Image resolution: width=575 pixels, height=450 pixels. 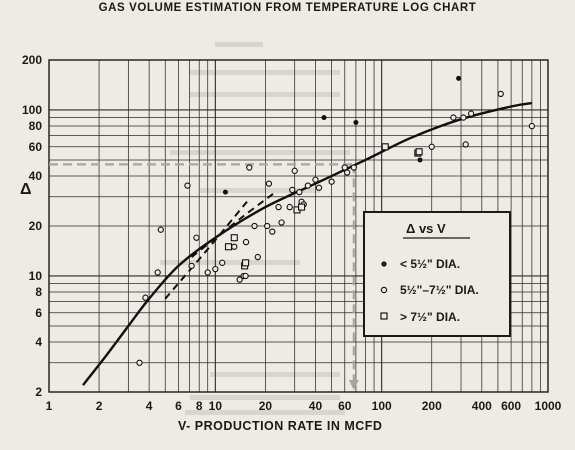 What do you see at coordinates (548, 406) in the screenshot?
I see `x-tick-label: 1000` at bounding box center [548, 406].